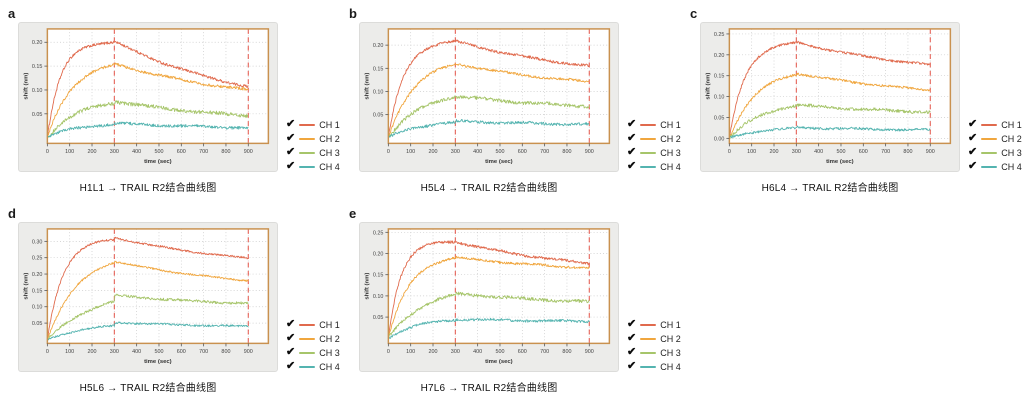 This screenshot has width=1024, height=402. What do you see at coordinates (91, 352) in the screenshot?
I see `svg-text: 200` at bounding box center [91, 352].